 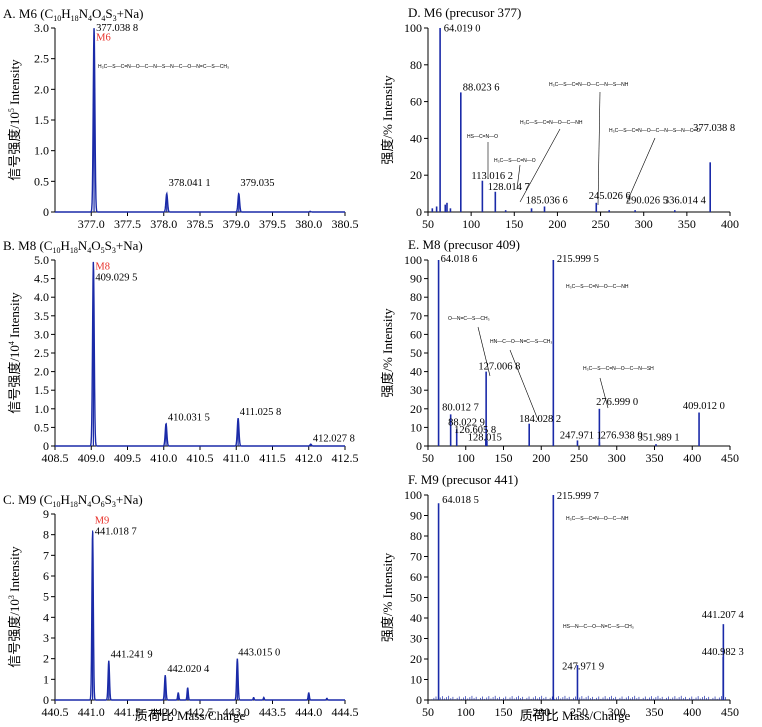 I want to click on peak-label: 80.012 7, so click(x=460, y=408).